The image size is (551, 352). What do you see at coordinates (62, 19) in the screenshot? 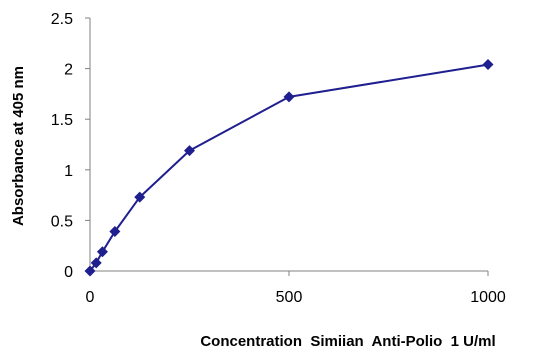
I see `y-tick-label: 2.5` at bounding box center [62, 19].